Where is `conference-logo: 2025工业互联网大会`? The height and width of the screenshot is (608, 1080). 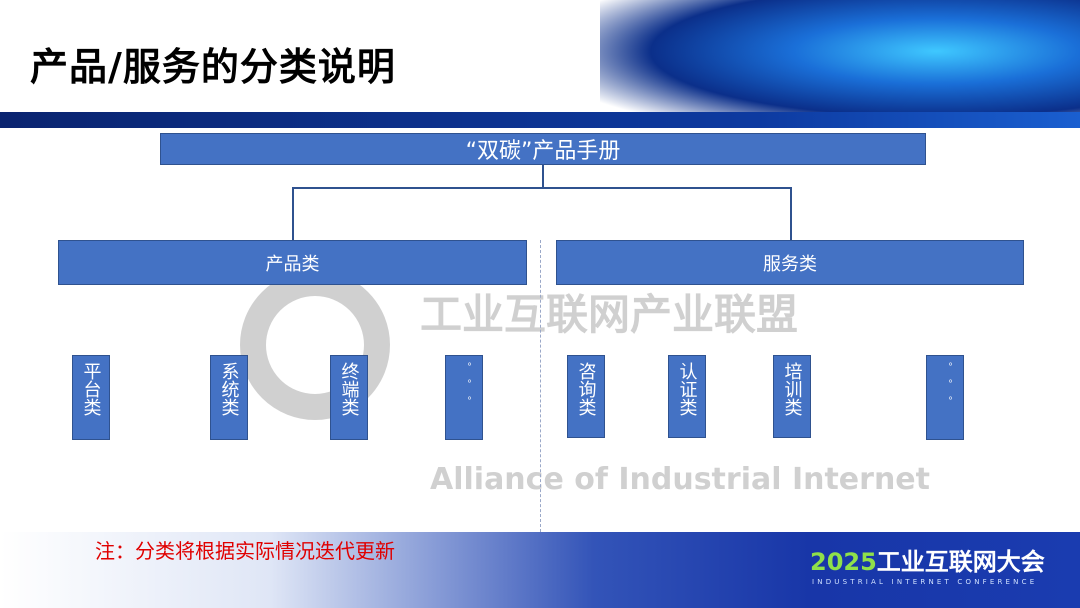 conference-logo: 2025工业互联网大会 is located at coordinates (927, 562).